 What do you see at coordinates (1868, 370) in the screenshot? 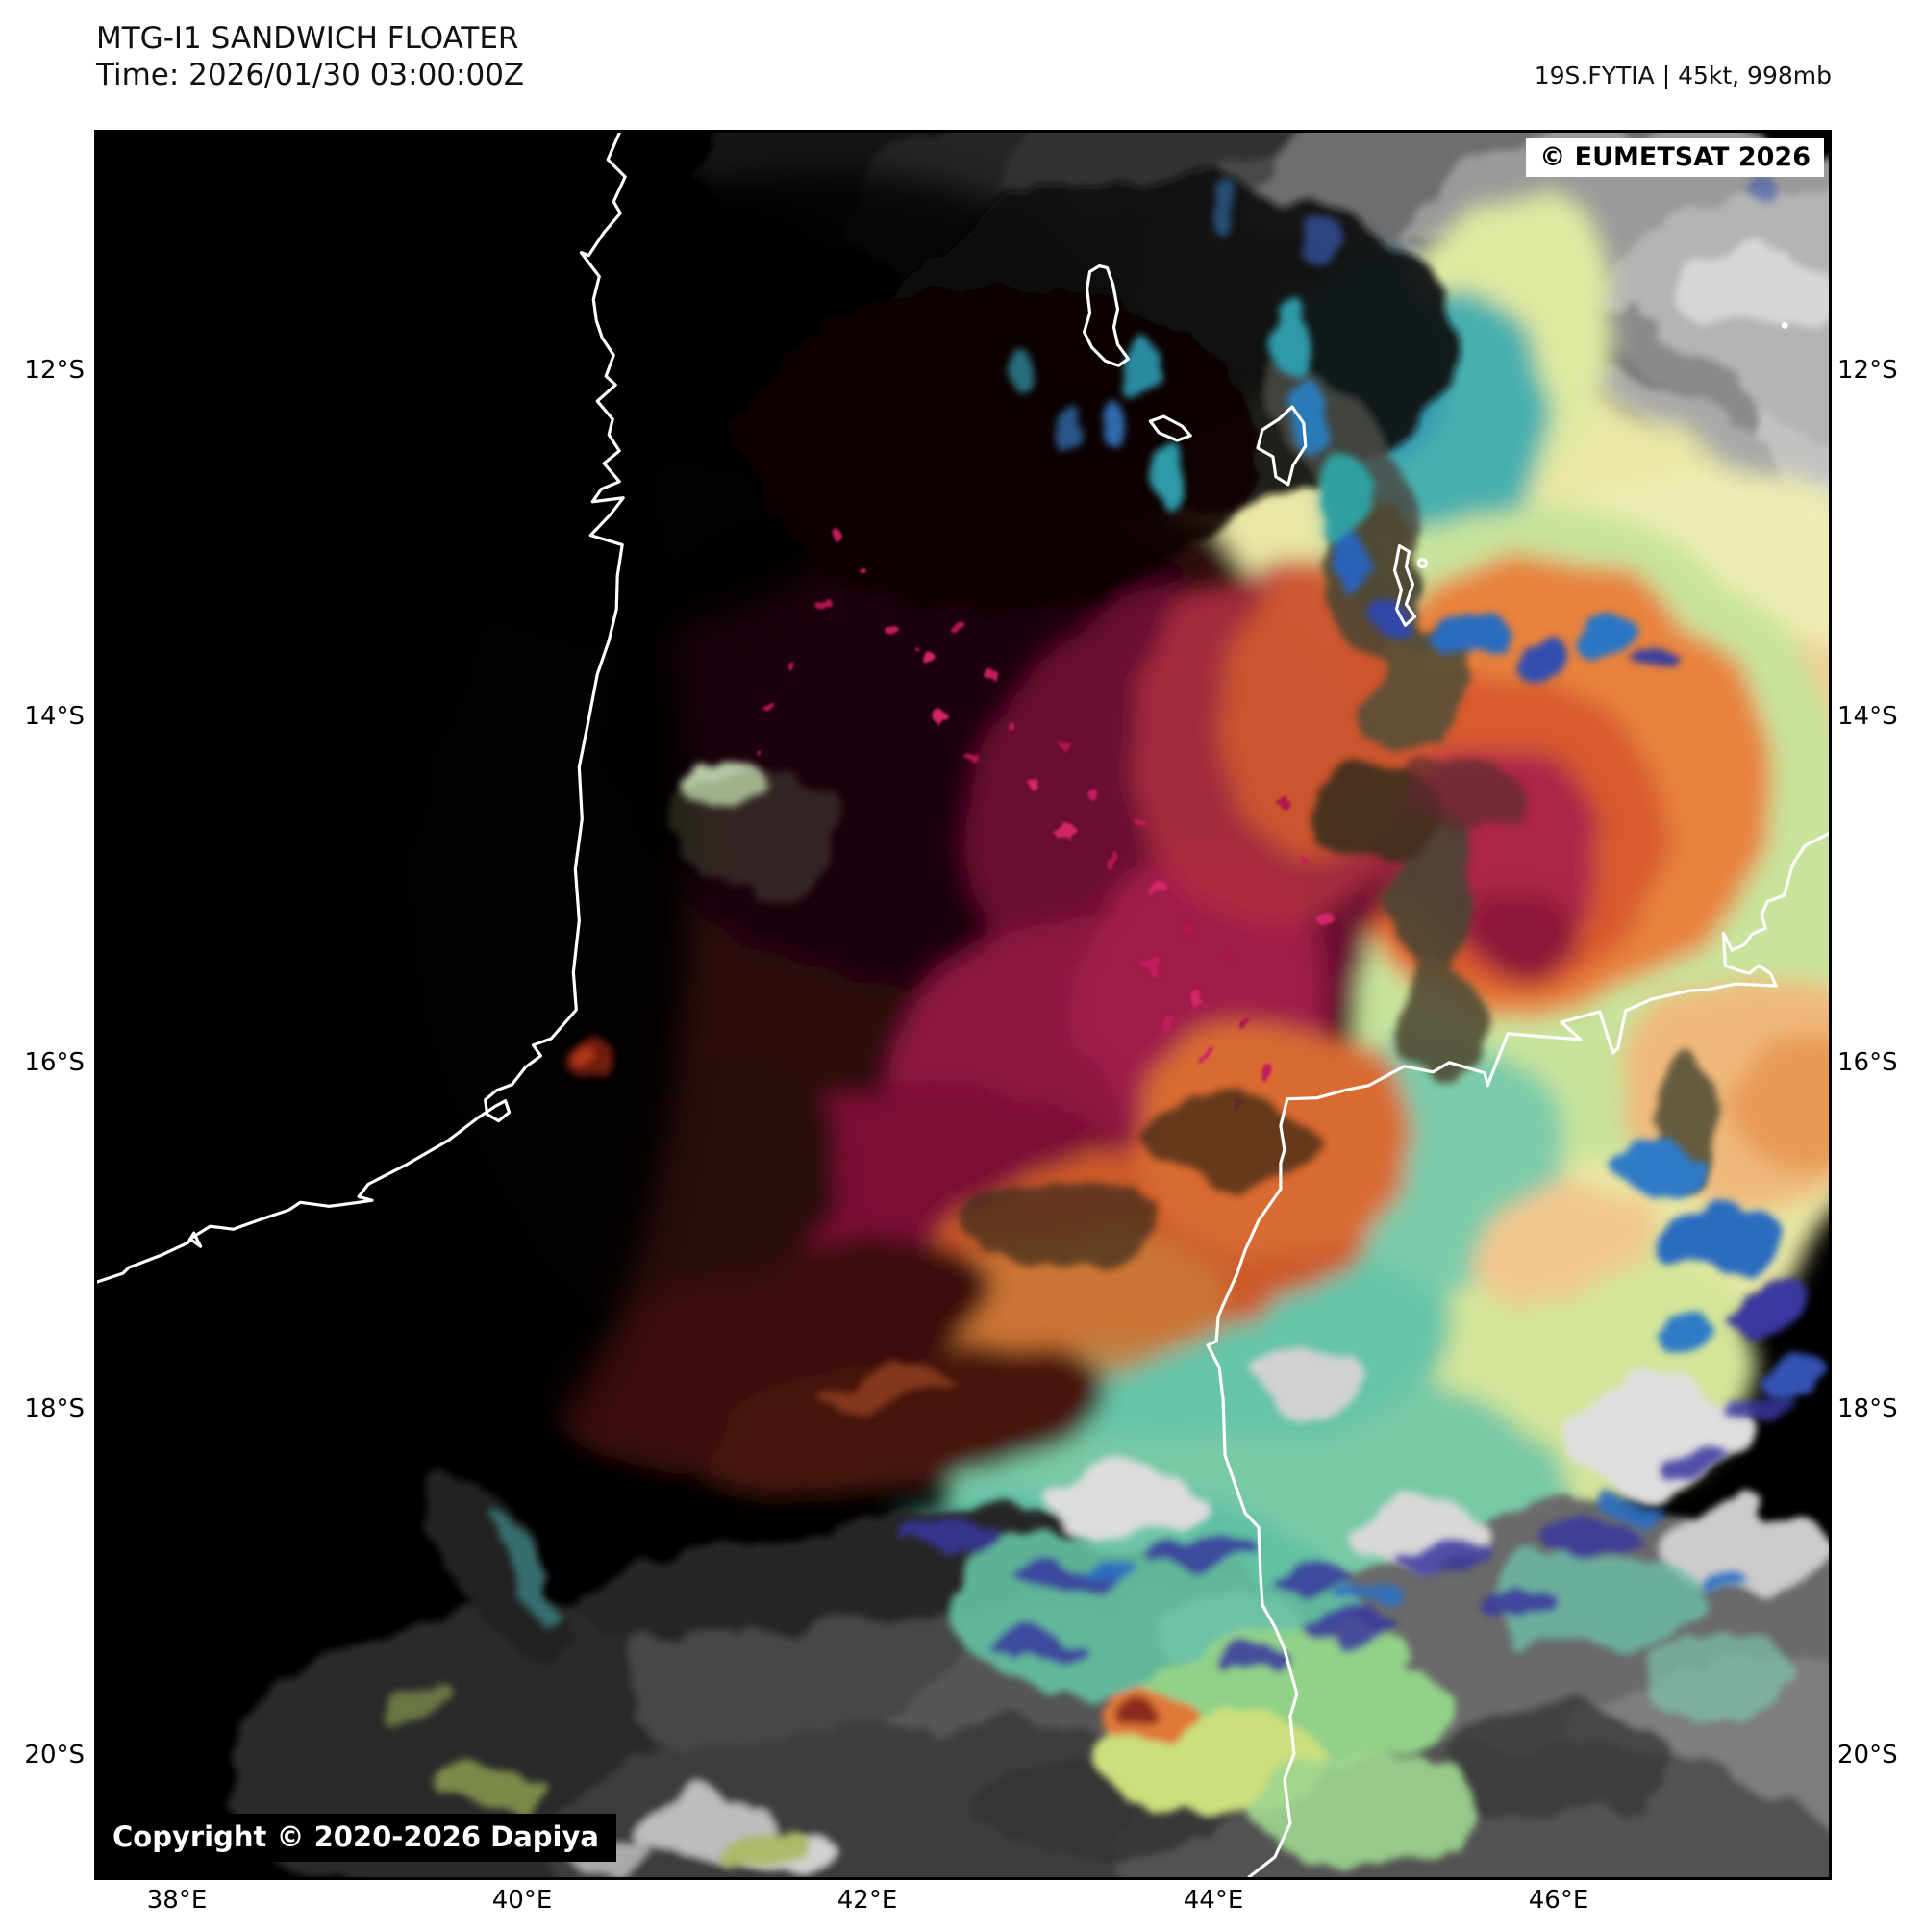
I see `lat-label-right-12s: 12°S` at bounding box center [1868, 370].